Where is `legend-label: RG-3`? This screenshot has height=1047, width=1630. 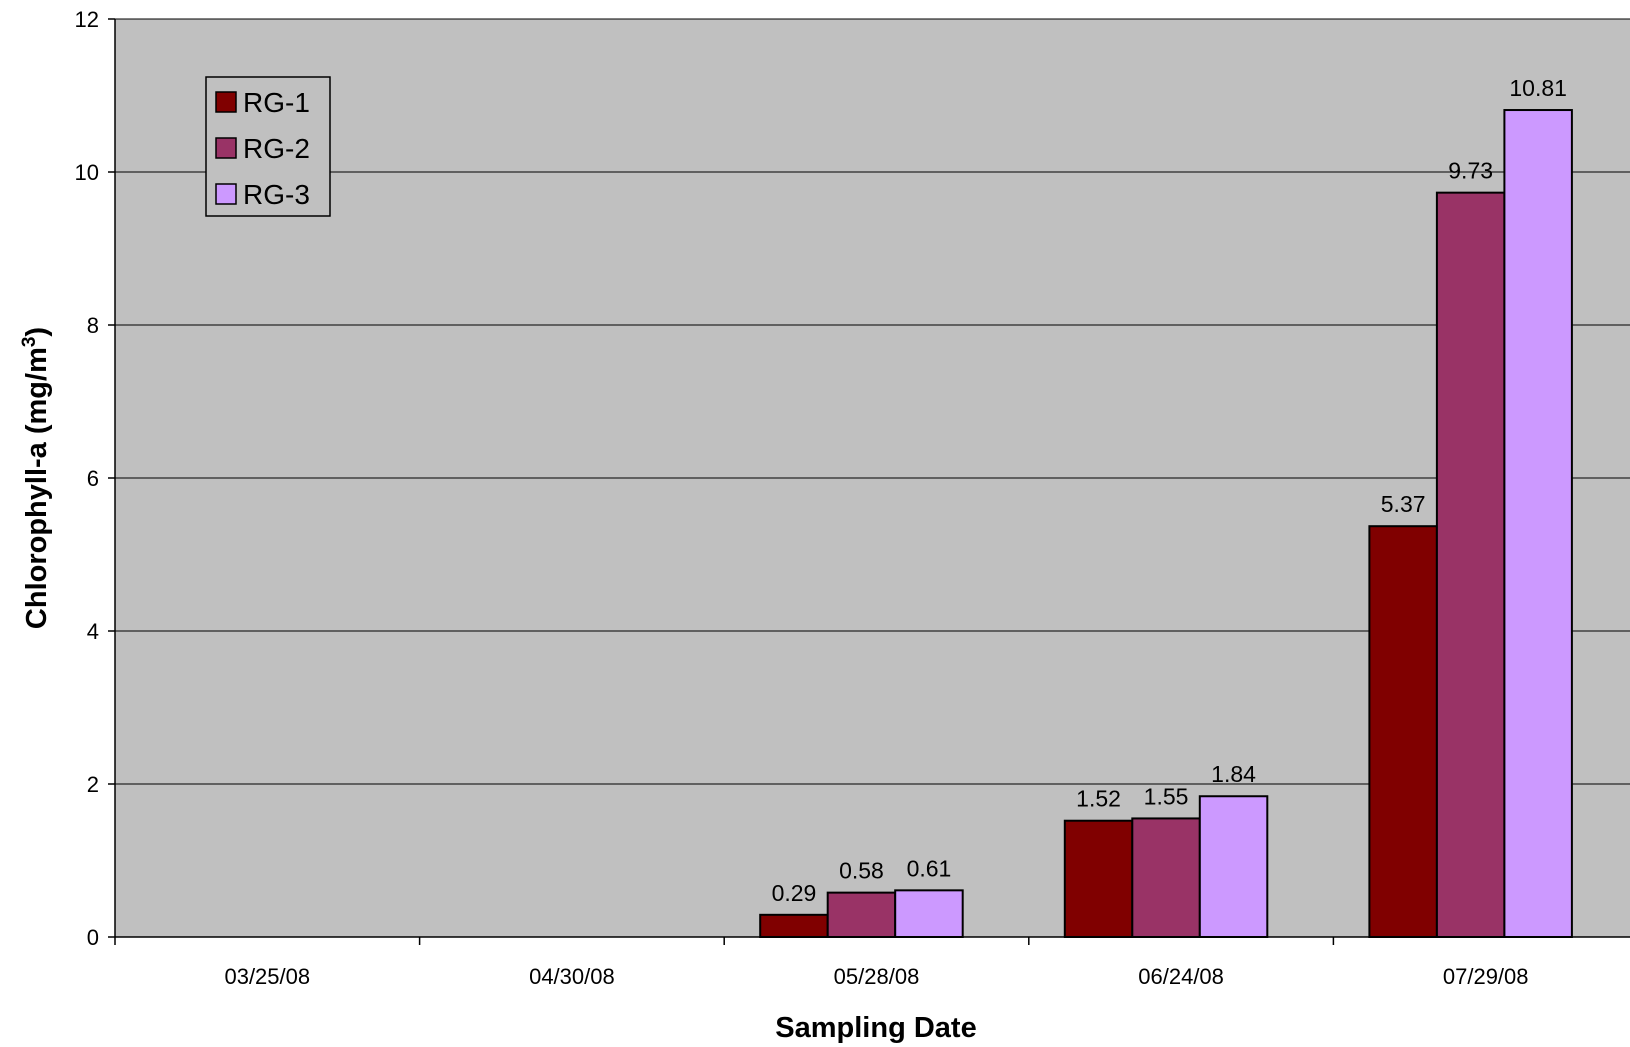 legend-label: RG-3 is located at coordinates (276, 194).